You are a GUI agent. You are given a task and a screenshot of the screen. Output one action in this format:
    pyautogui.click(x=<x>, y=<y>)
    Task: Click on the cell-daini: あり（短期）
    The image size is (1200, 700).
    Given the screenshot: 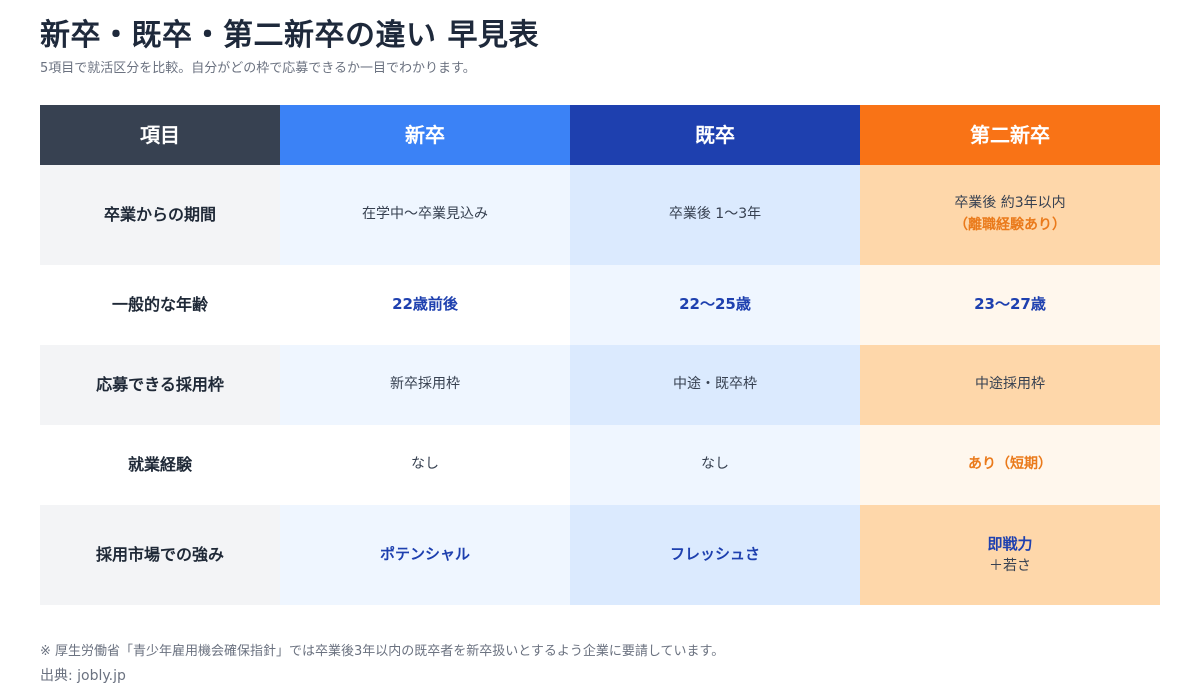 What is the action you would take?
    pyautogui.click(x=1010, y=465)
    